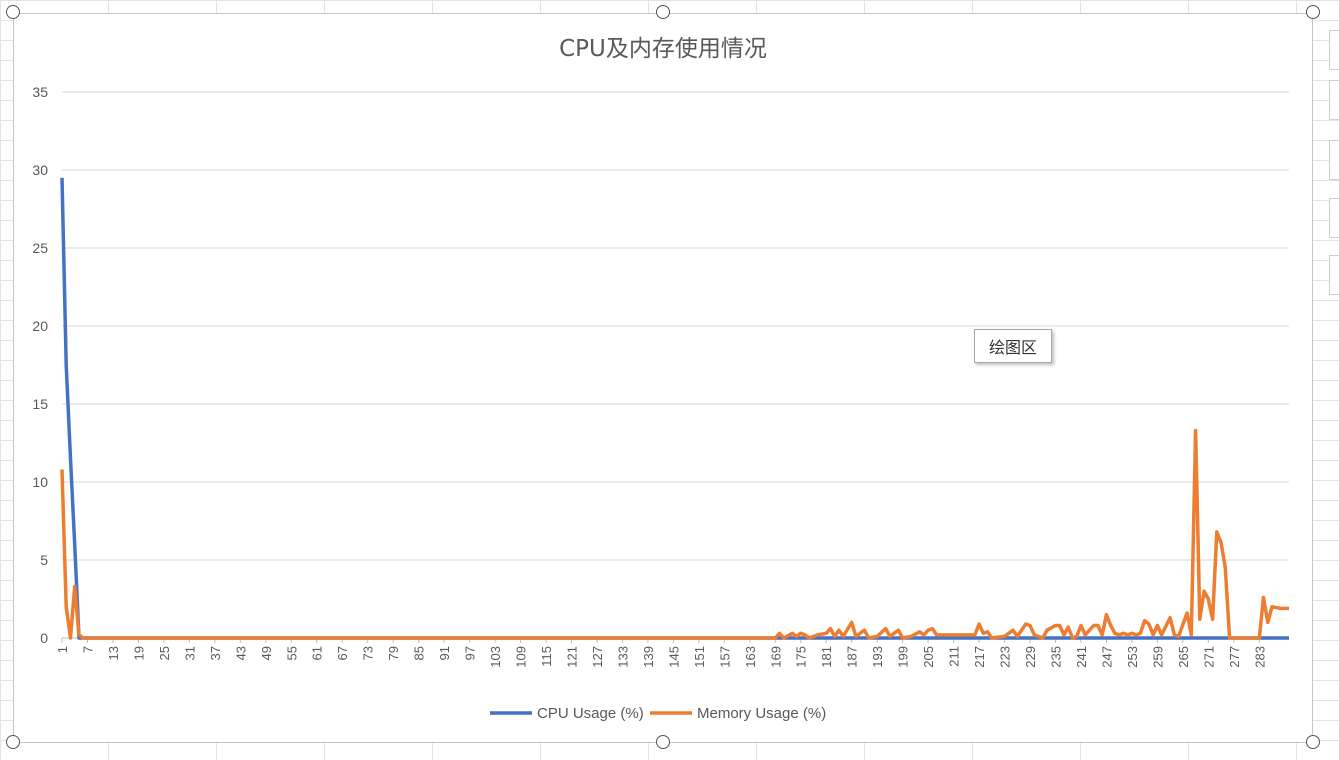  Describe the element at coordinates (775, 657) in the screenshot. I see `x-tick-label: 169` at that location.